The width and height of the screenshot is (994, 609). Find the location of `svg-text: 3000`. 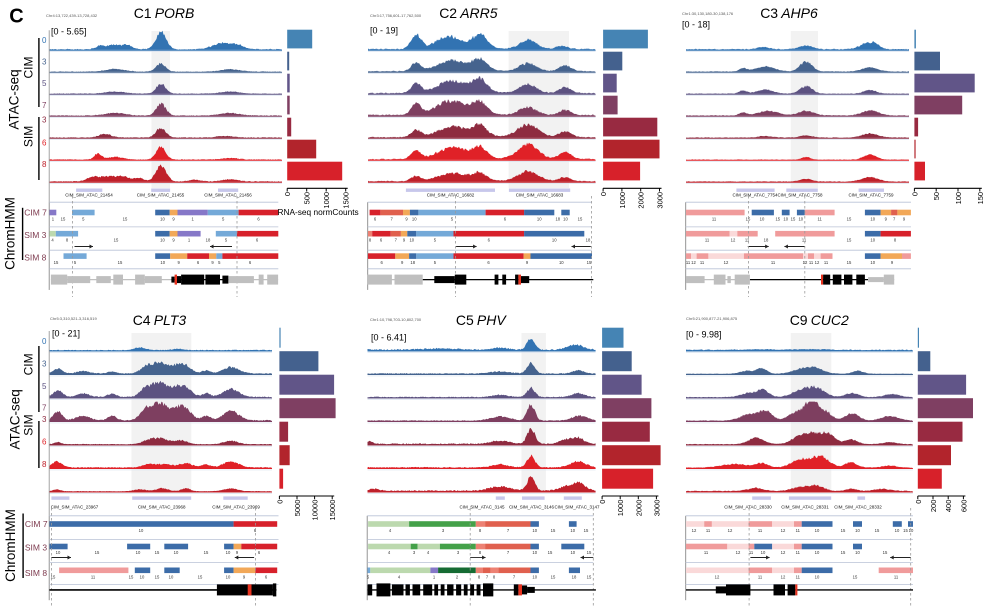

svg-text: 3000 is located at coordinates (656, 508).